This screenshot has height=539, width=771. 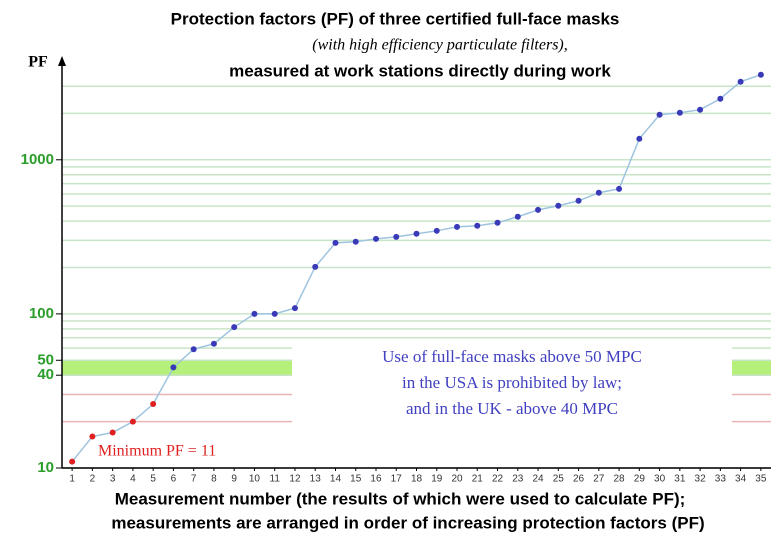 What do you see at coordinates (45, 374) in the screenshot?
I see `y-tick-label: 40` at bounding box center [45, 374].